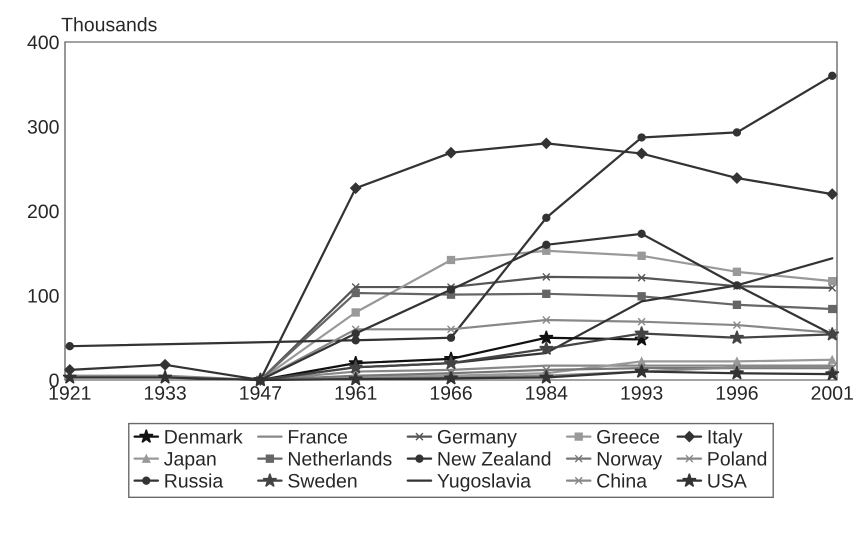  What do you see at coordinates (261, 393) in the screenshot?
I see `x-tick-label: 1947` at bounding box center [261, 393].